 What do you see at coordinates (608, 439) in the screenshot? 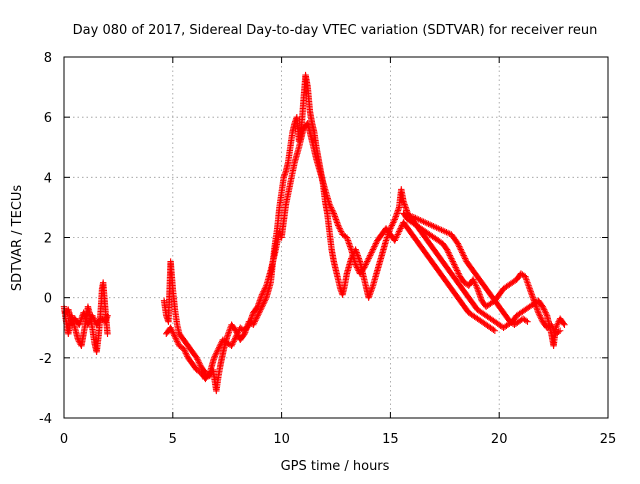
I see `x-tick-label: 25` at bounding box center [608, 439].